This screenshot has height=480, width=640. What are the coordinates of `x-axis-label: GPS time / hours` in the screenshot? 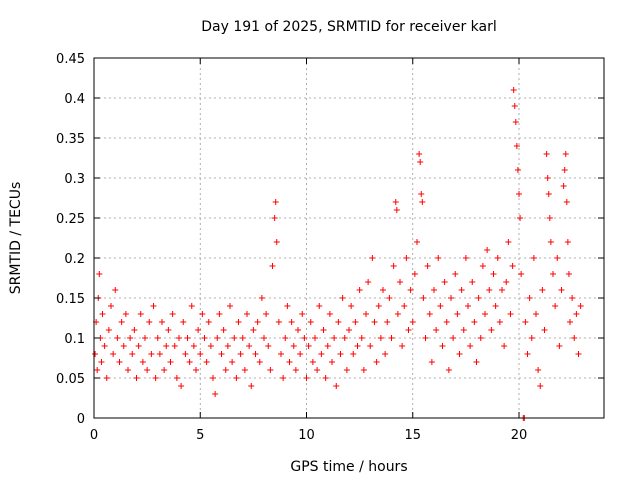 It's located at (348, 467).